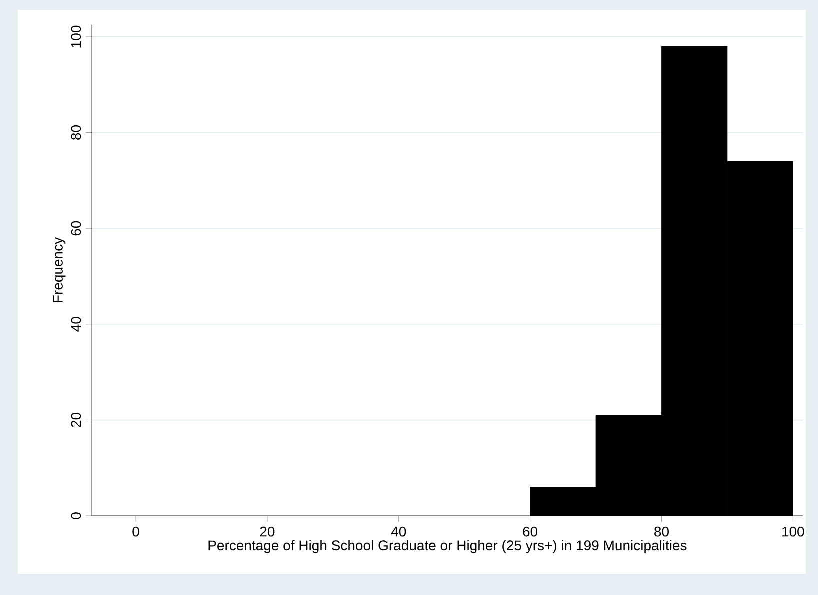  What do you see at coordinates (76, 133) in the screenshot?
I see `y-tick-label: 80` at bounding box center [76, 133].